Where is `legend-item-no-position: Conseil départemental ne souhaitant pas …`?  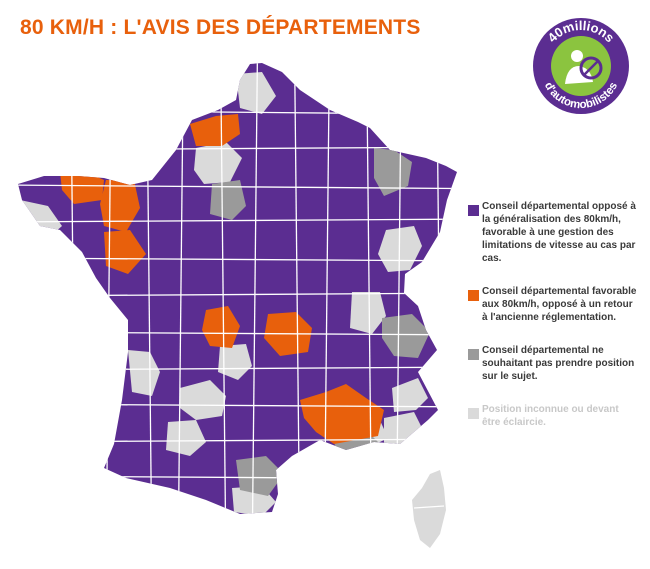 legend-item-no-position: Conseil départemental ne souhaitant pas … is located at coordinates (553, 363).